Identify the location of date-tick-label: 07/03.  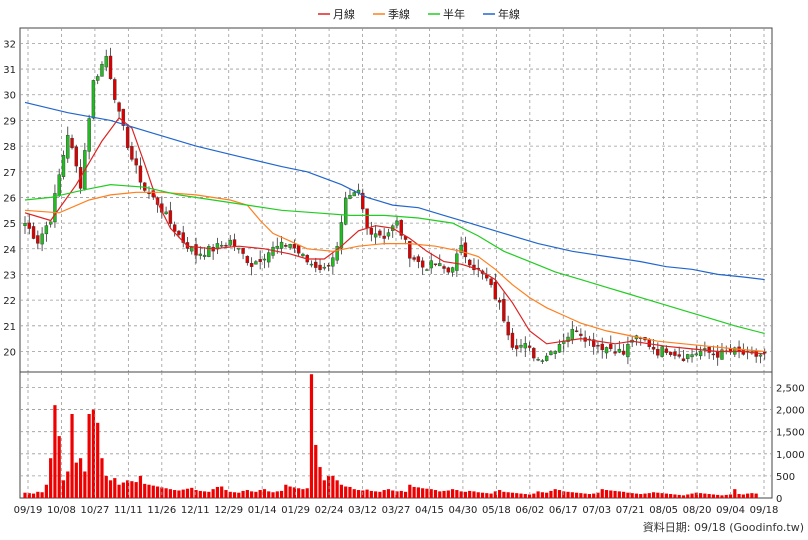
(596, 510).